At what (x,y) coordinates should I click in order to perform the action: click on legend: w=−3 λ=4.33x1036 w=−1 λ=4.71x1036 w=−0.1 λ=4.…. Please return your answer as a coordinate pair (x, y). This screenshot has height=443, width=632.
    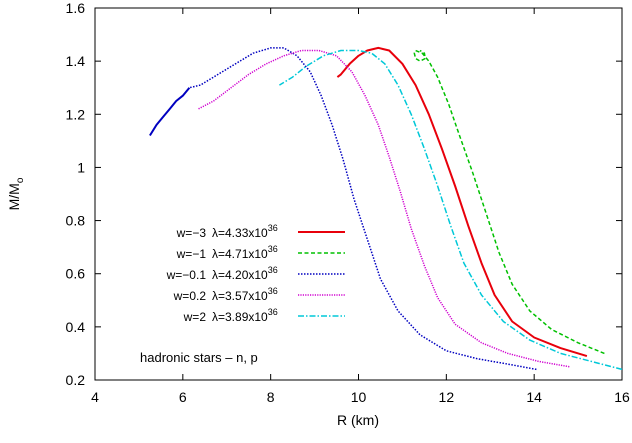
    Looking at the image, I should click on (255, 273).